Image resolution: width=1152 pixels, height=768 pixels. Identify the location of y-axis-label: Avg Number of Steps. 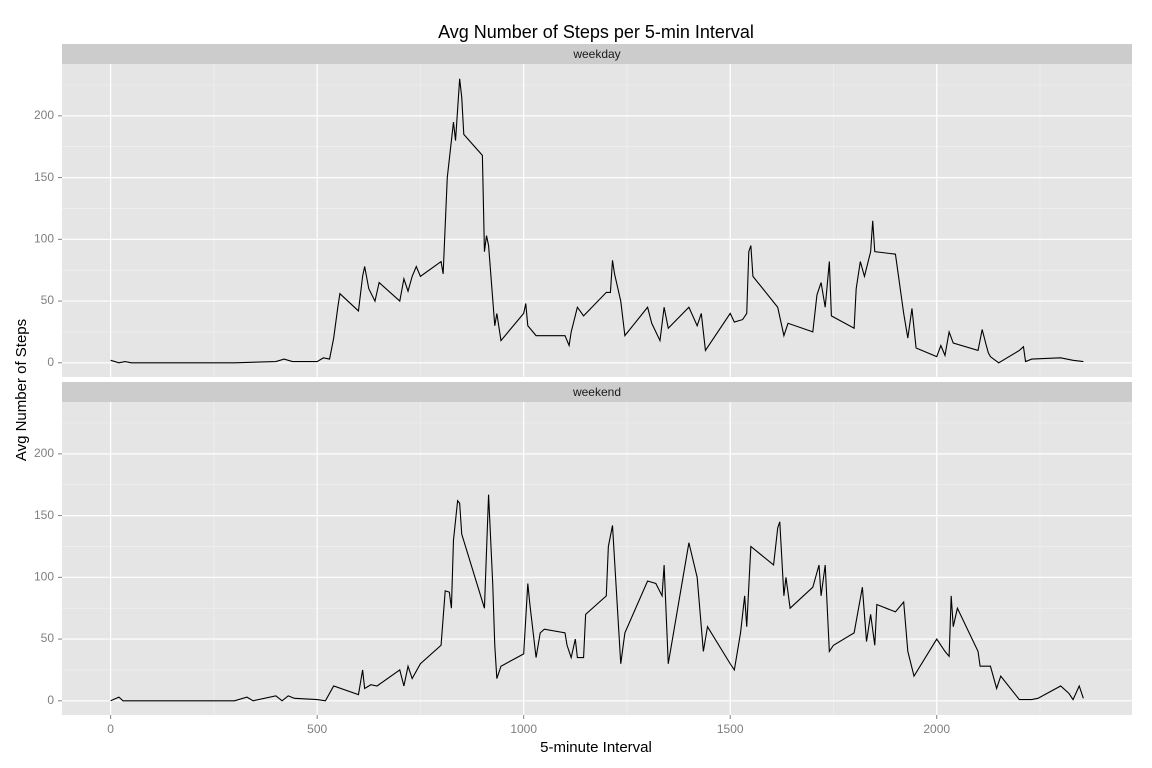
(21, 390).